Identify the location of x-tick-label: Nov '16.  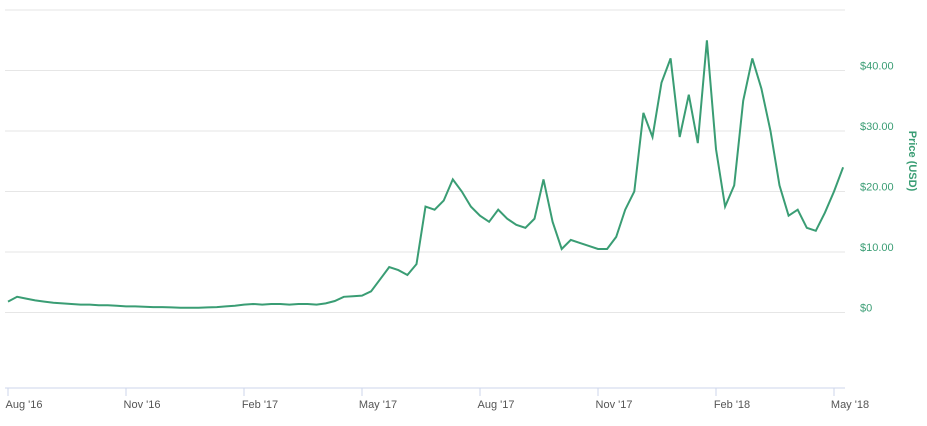
(142, 405).